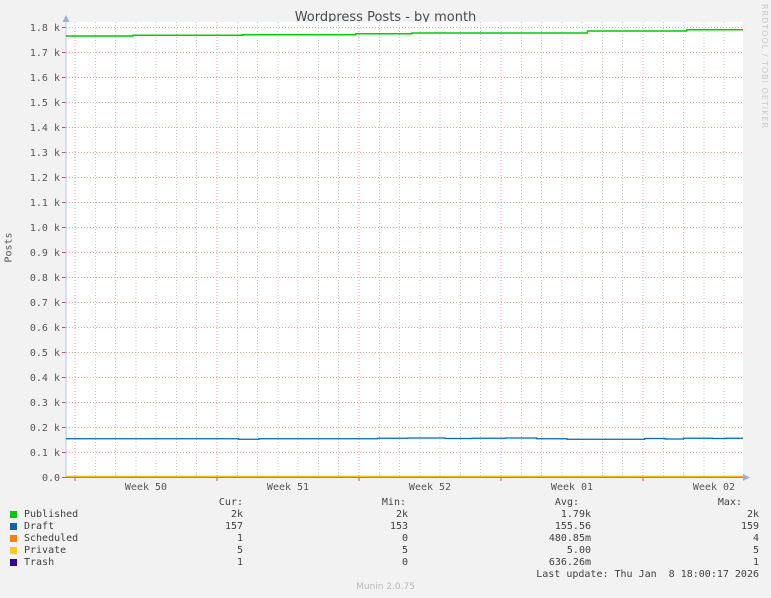 Image resolution: width=771 pixels, height=598 pixels. I want to click on y-tick-label: 1.8 k, so click(45, 28).